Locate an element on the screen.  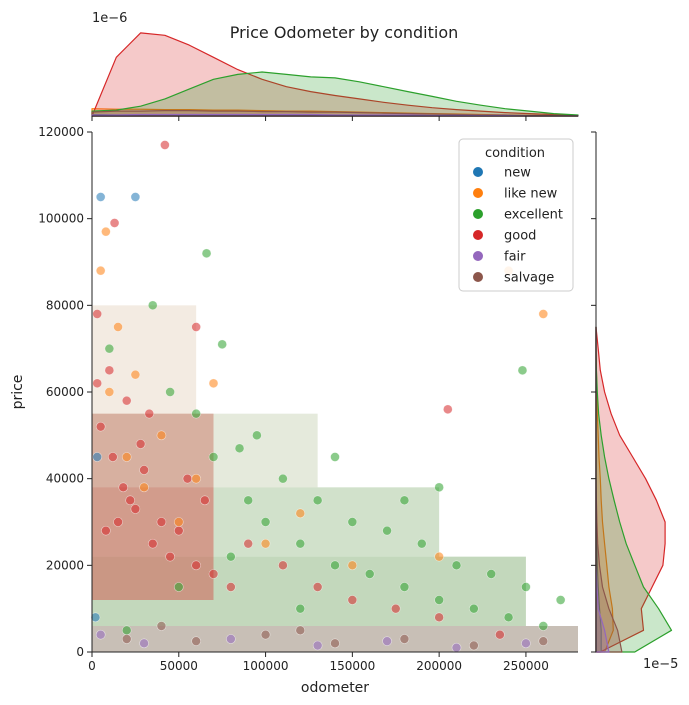
y-tick-label-0: 0 is located at coordinates (80, 652).